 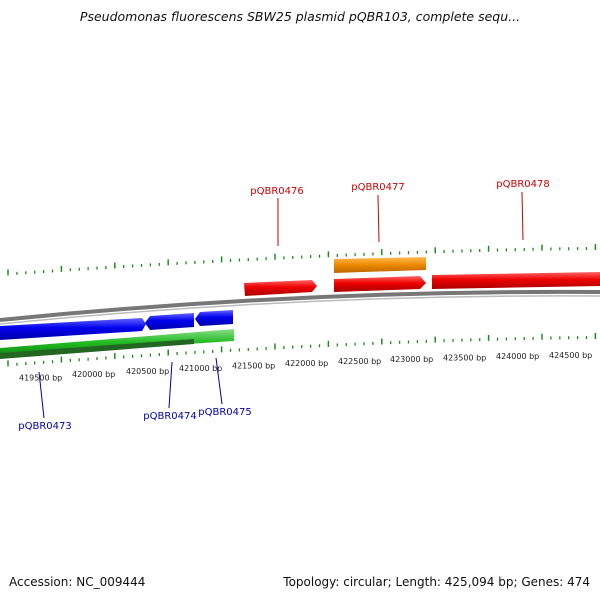 What do you see at coordinates (300, 310) in the screenshot?
I see `backbone-inner` at bounding box center [300, 310].